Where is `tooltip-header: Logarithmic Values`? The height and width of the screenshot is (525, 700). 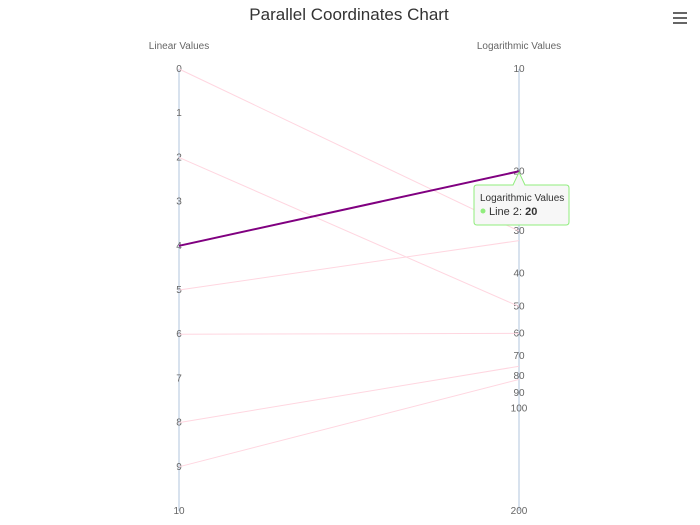 tooltip-header: Logarithmic Values is located at coordinates (522, 198).